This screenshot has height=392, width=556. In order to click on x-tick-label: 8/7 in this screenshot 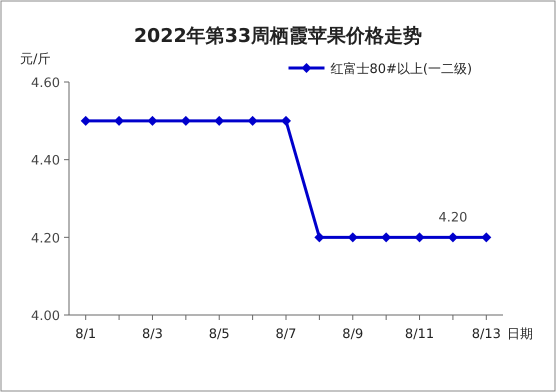, I will do `click(286, 334)`.